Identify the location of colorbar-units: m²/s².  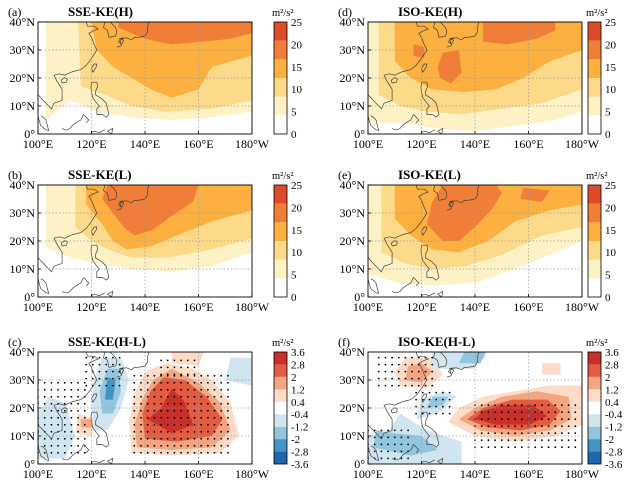
(596, 176).